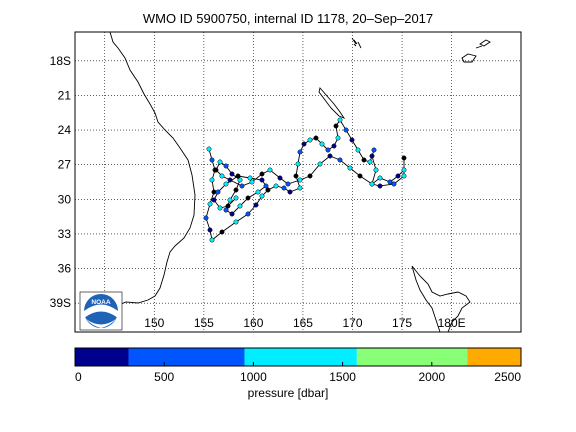 The image size is (576, 432). I want to click on australia-coastline, so click(152, 168).